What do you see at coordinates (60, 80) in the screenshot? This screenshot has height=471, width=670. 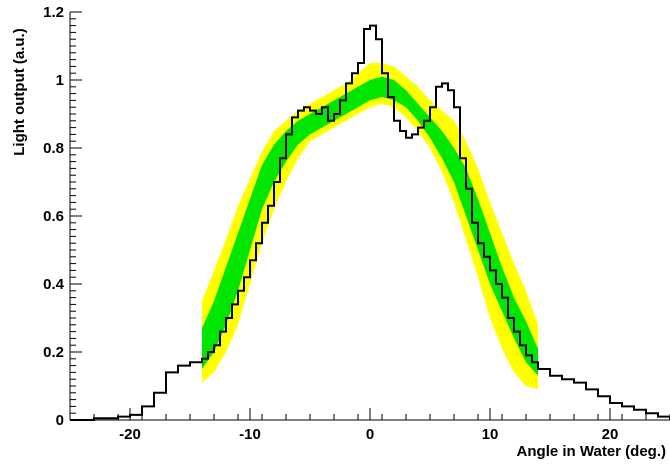 I see `y-tick-label: 1` at bounding box center [60, 80].